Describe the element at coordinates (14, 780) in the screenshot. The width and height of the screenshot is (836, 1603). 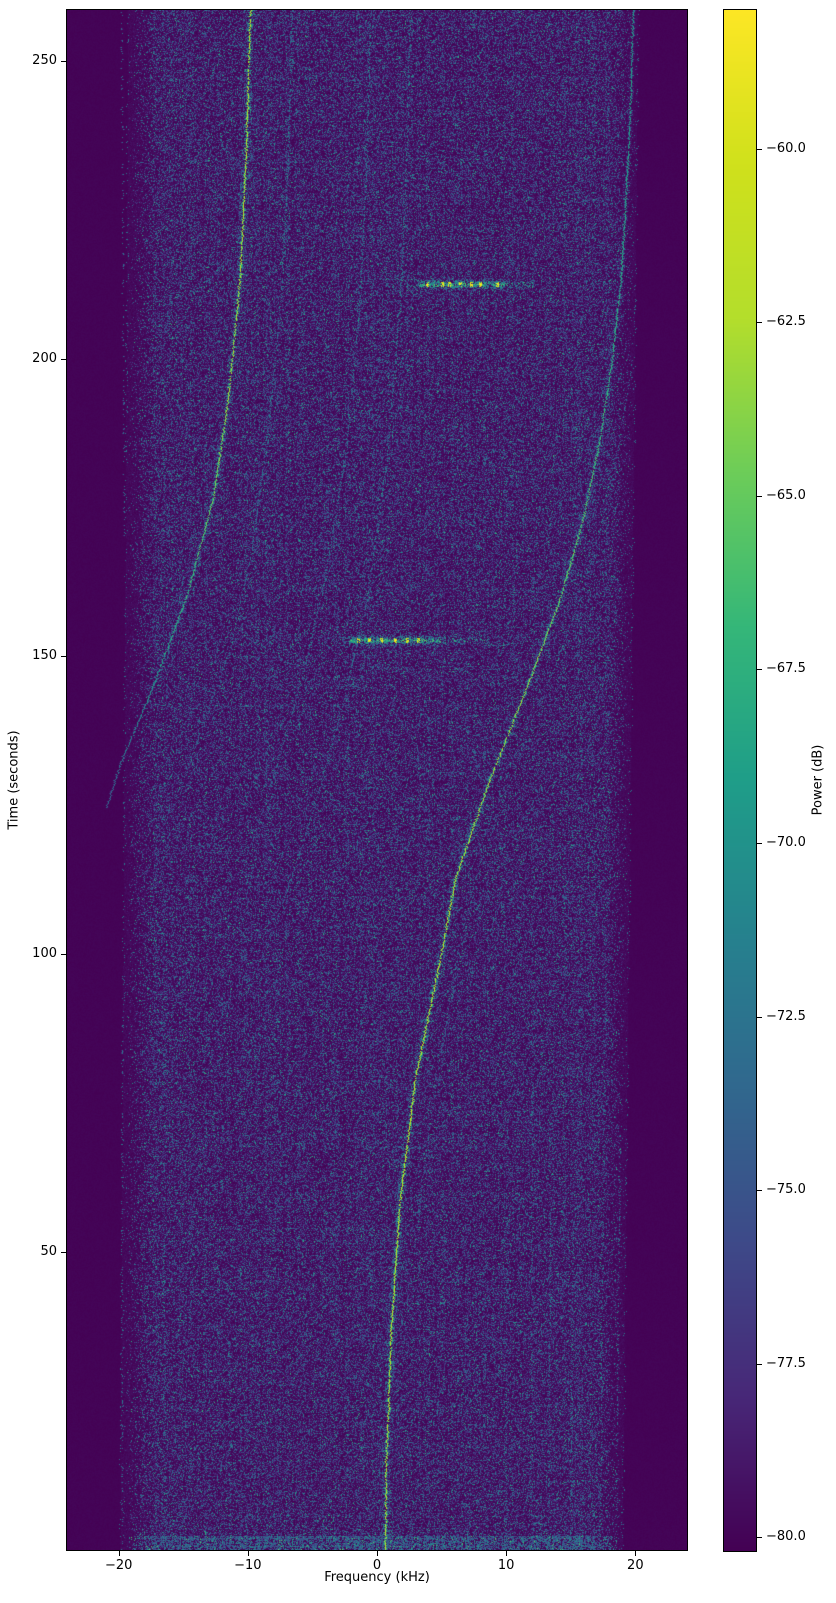
I see `y-axis-title: Time (seconds)` at that location.